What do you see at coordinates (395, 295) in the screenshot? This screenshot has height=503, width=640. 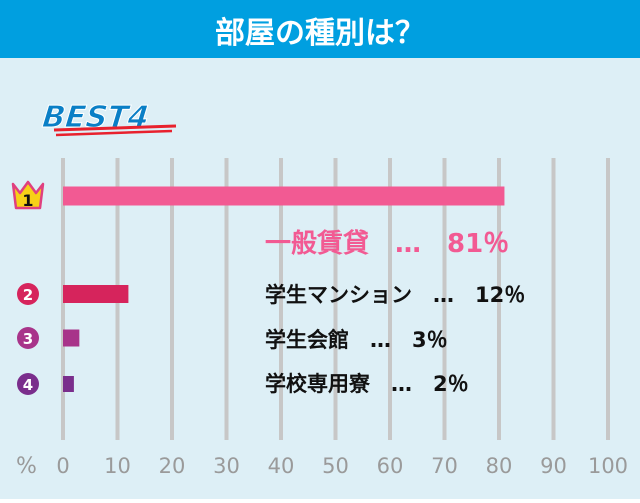 I see `bar-label: 学生マンション … 12％` at bounding box center [395, 295].